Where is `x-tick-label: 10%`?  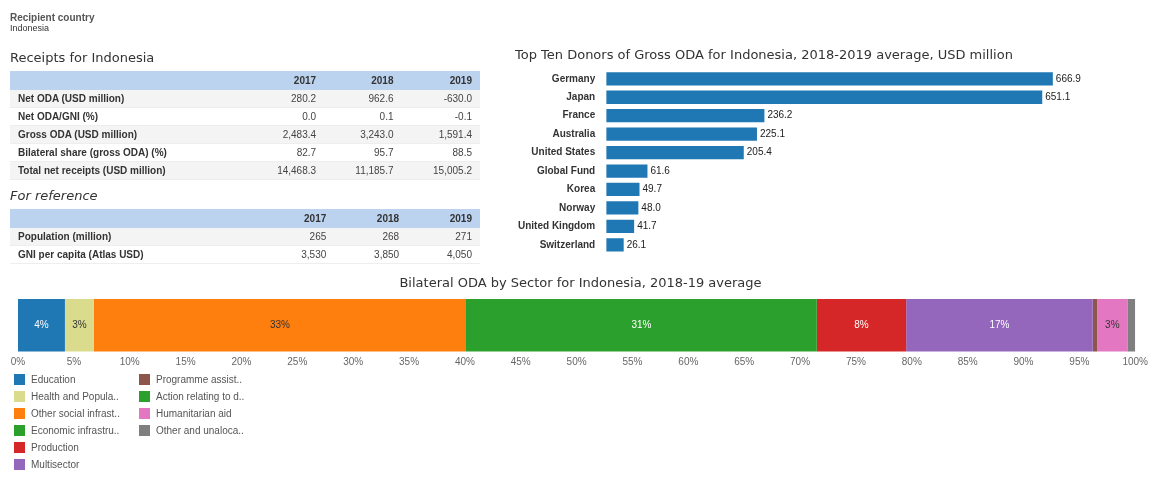 x-tick-label: 10% is located at coordinates (129, 361).